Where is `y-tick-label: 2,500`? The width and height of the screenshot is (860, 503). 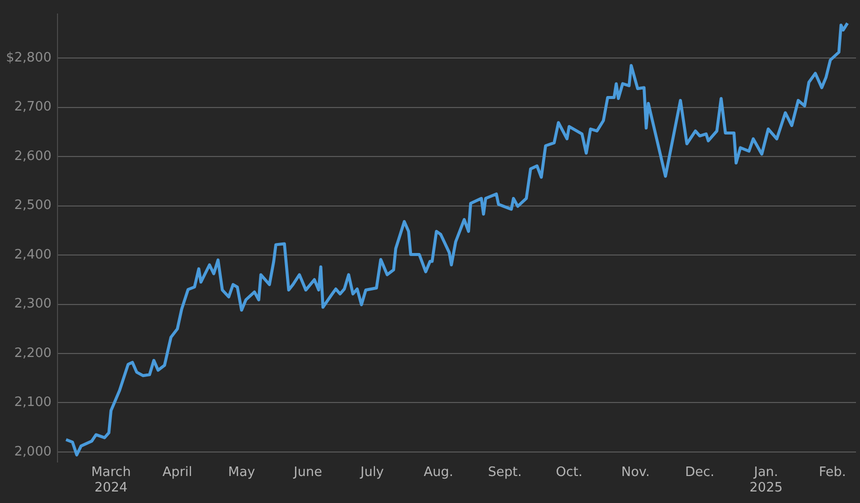 y-tick-label: 2,500 is located at coordinates (33, 206).